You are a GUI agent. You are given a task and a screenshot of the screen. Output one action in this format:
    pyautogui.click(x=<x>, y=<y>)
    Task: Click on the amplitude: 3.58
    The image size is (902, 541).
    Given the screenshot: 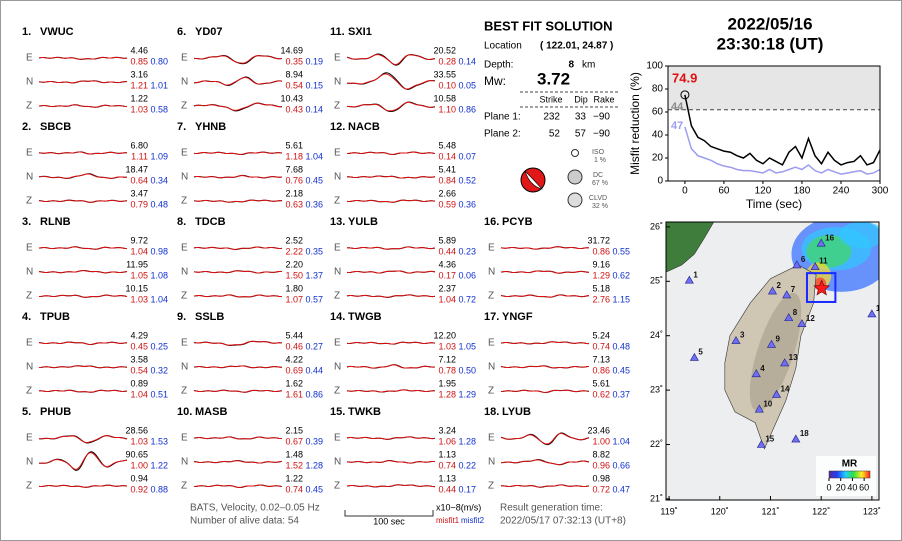 What is the action you would take?
    pyautogui.click(x=139, y=359)
    